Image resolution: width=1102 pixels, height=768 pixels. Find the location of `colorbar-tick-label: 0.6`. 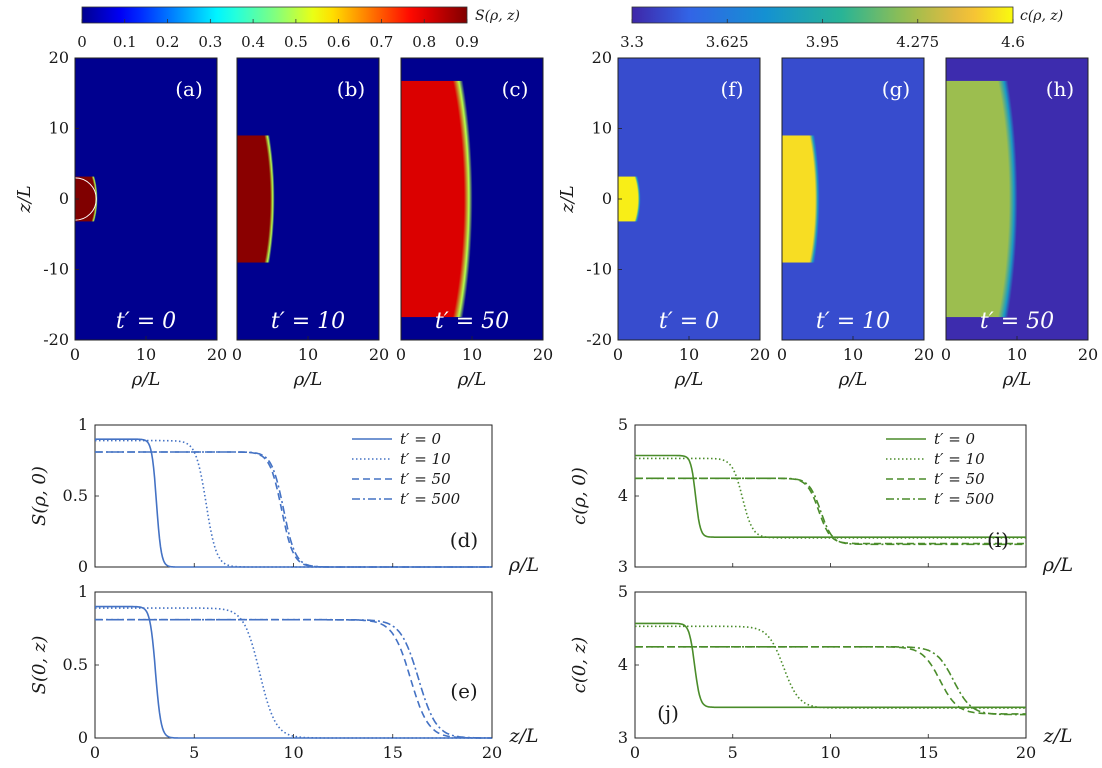

colorbar-tick-label: 0.6 is located at coordinates (339, 42).